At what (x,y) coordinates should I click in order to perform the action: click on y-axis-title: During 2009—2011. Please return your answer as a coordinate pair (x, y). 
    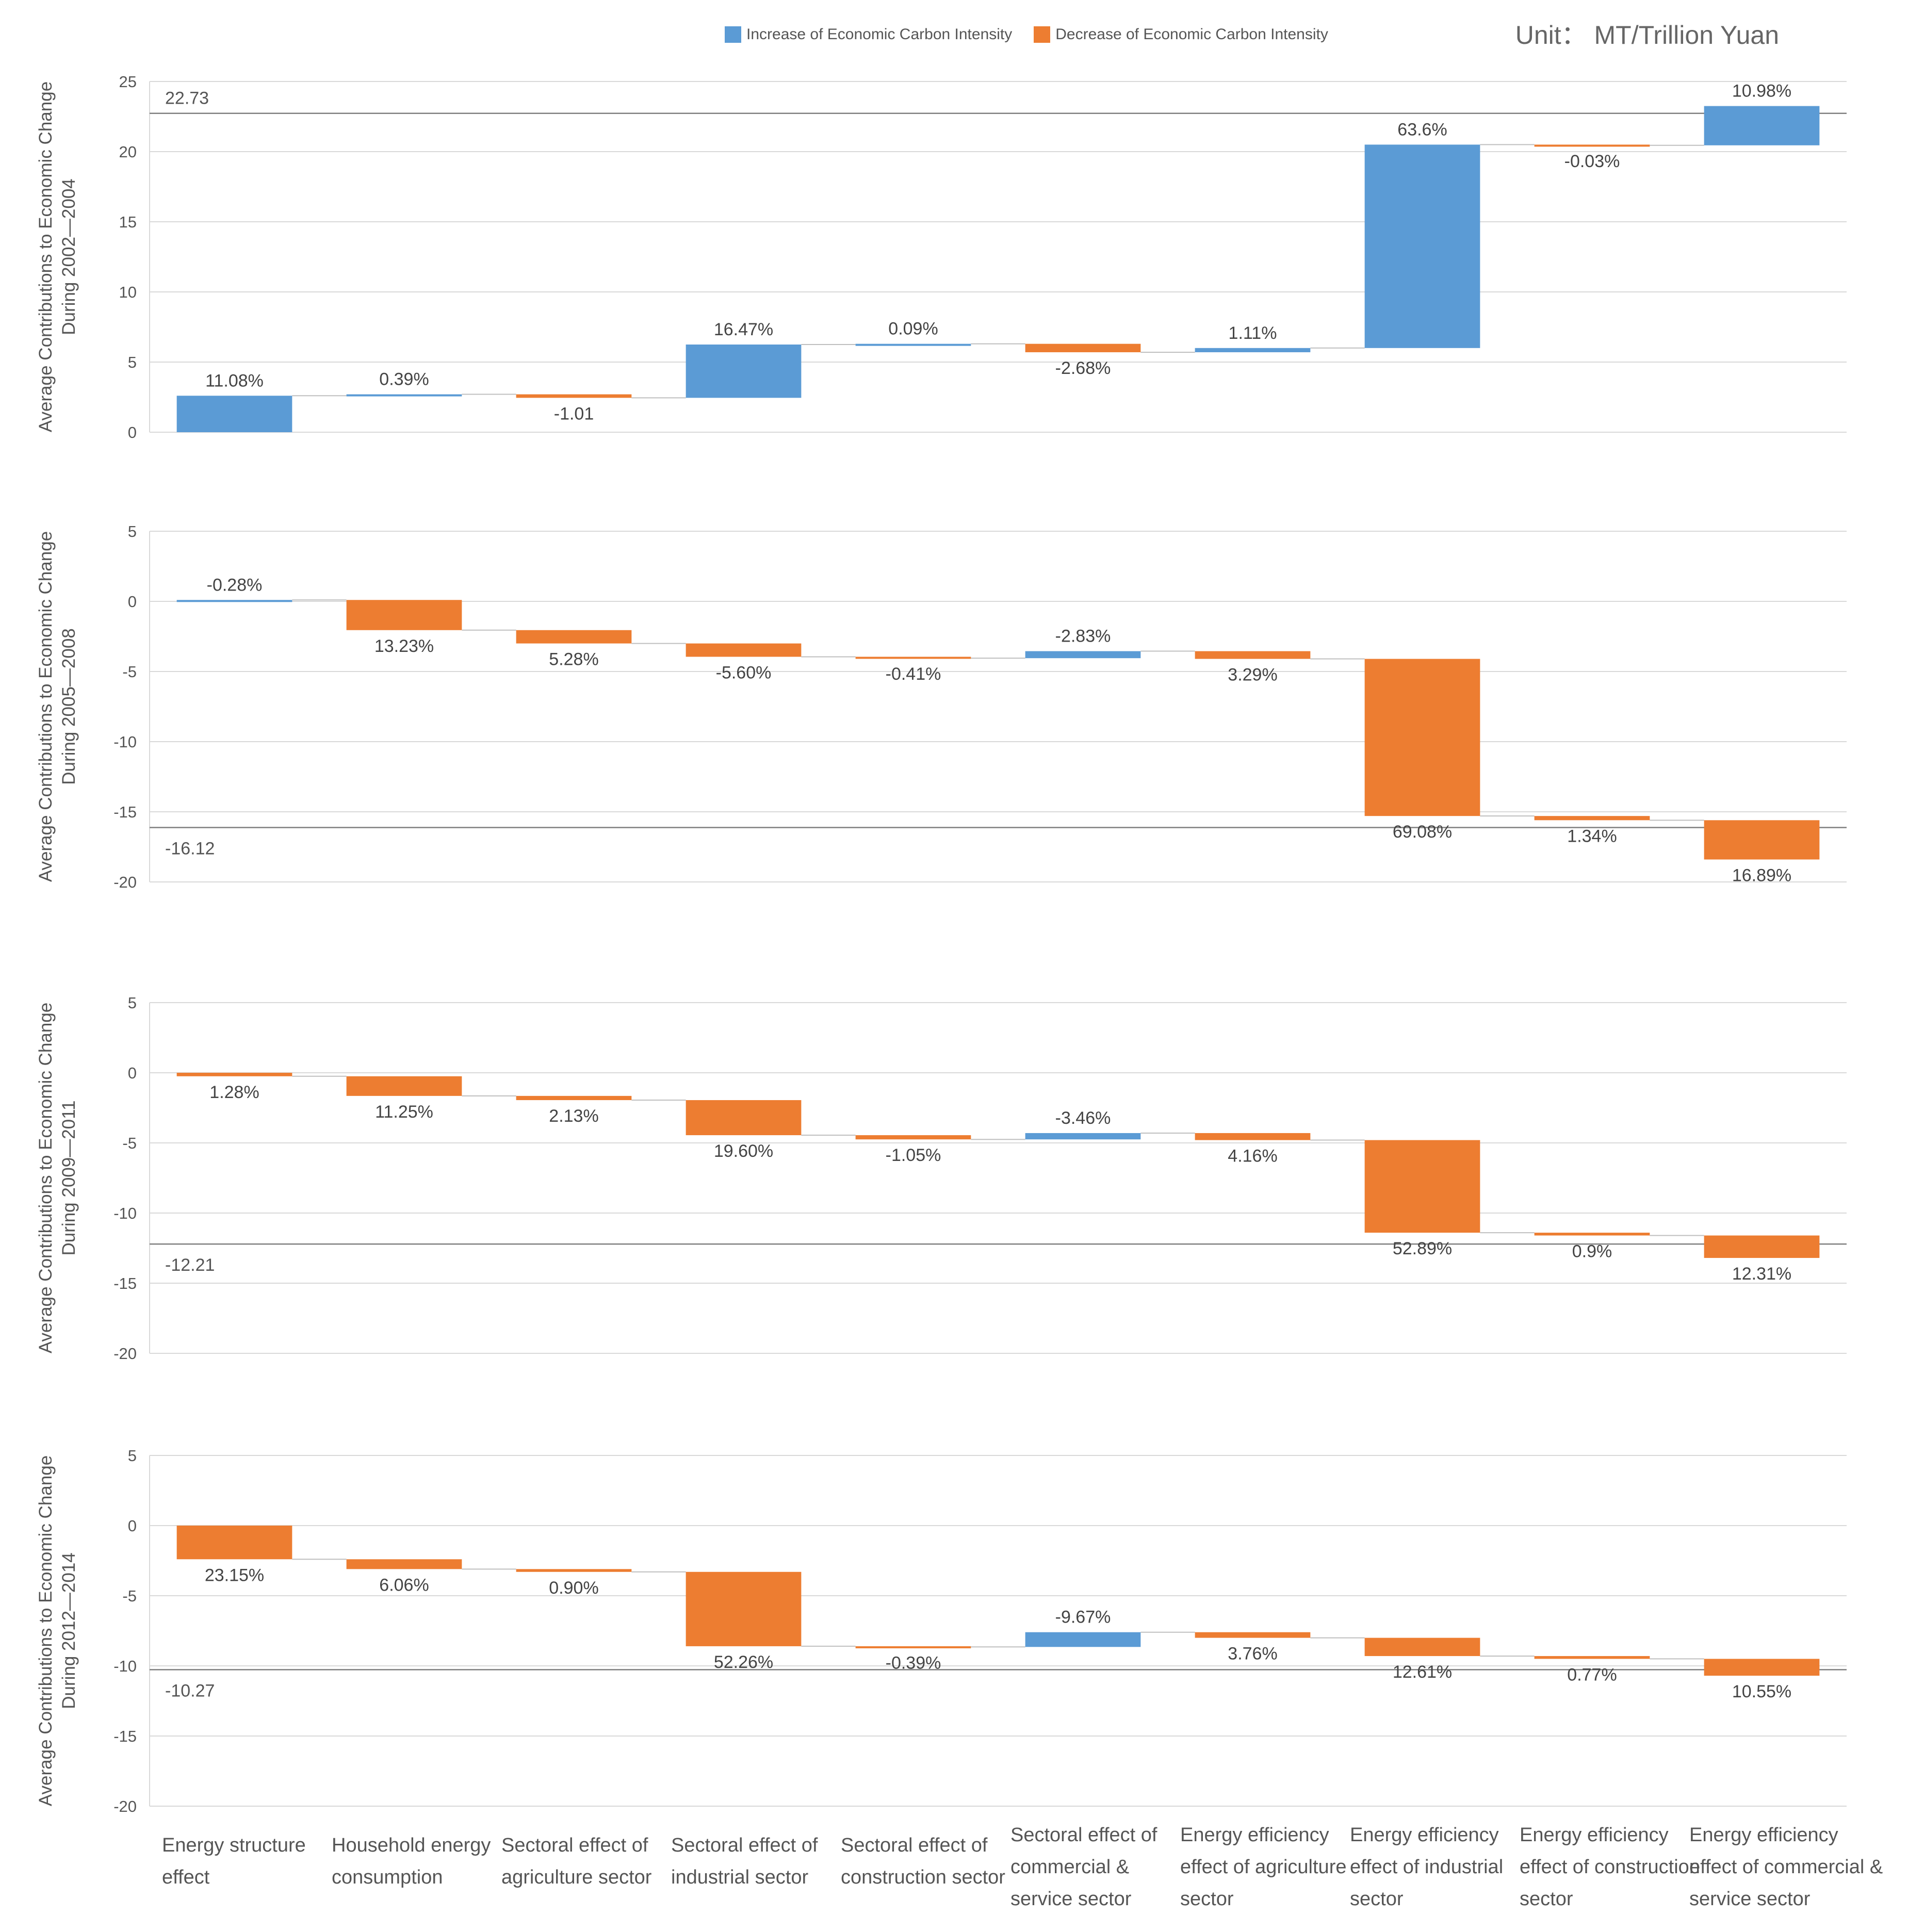
    Looking at the image, I should click on (69, 1178).